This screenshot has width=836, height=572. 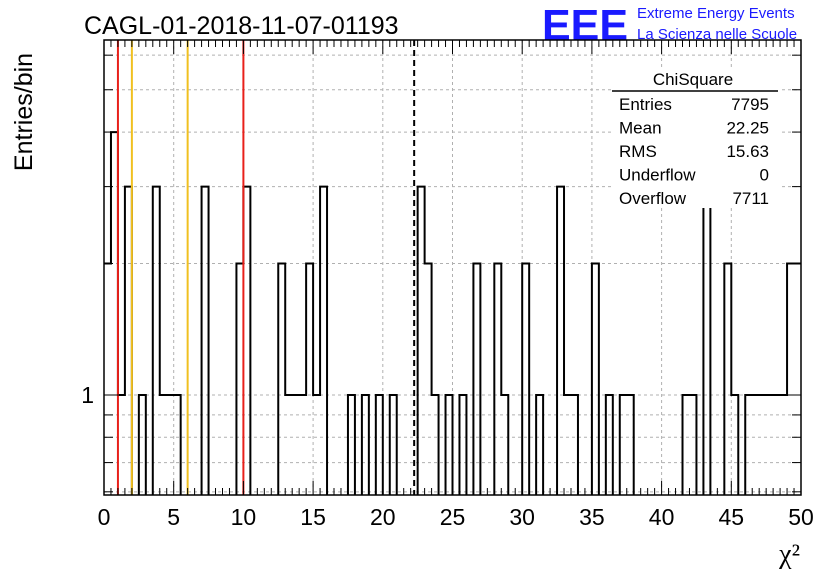 What do you see at coordinates (645, 104) in the screenshot?
I see `stats-label: Entries` at bounding box center [645, 104].